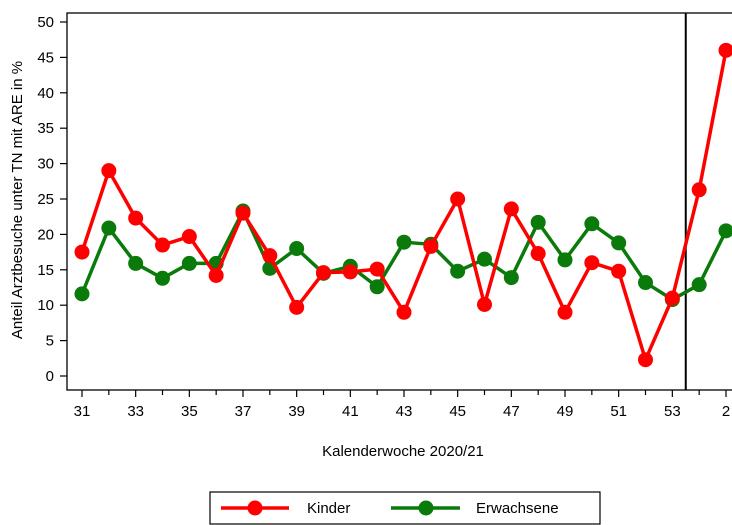  I want to click on y-tick-label: 20, so click(45, 234).